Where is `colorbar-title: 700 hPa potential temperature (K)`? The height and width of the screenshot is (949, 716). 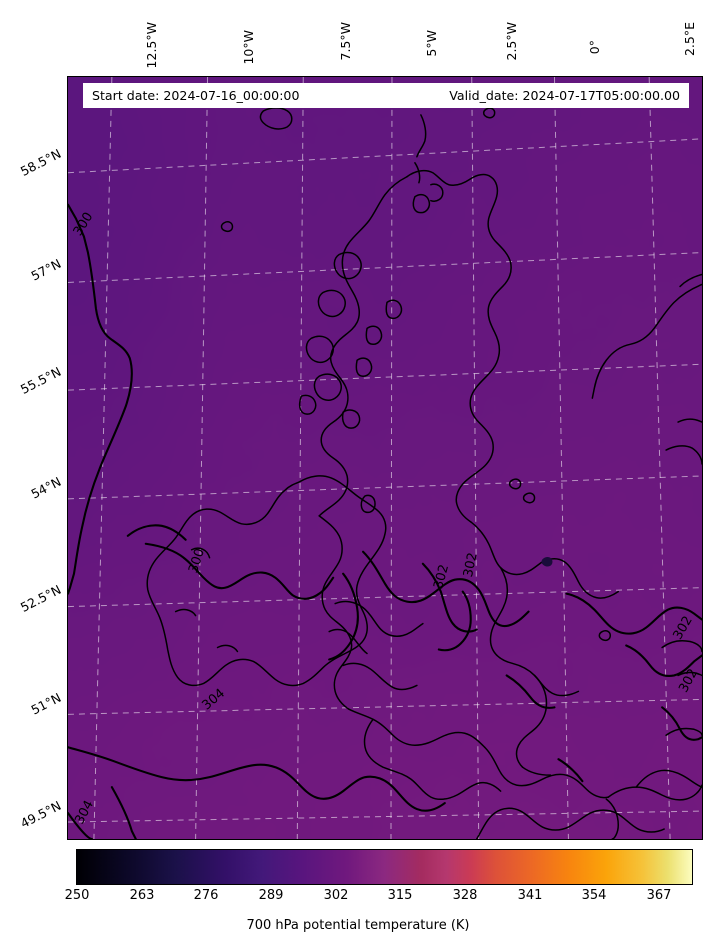 colorbar-title: 700 hPa potential temperature (K) is located at coordinates (358, 925).